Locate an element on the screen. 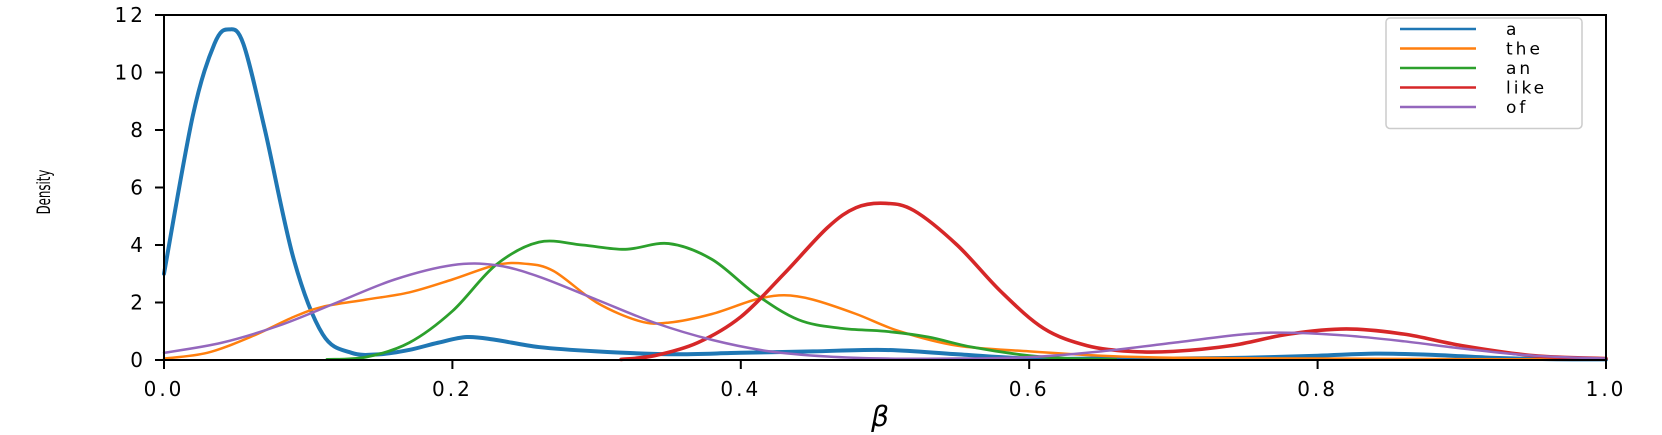 This screenshot has width=1662, height=435. x-tick-label: 0.2 is located at coordinates (452, 389).